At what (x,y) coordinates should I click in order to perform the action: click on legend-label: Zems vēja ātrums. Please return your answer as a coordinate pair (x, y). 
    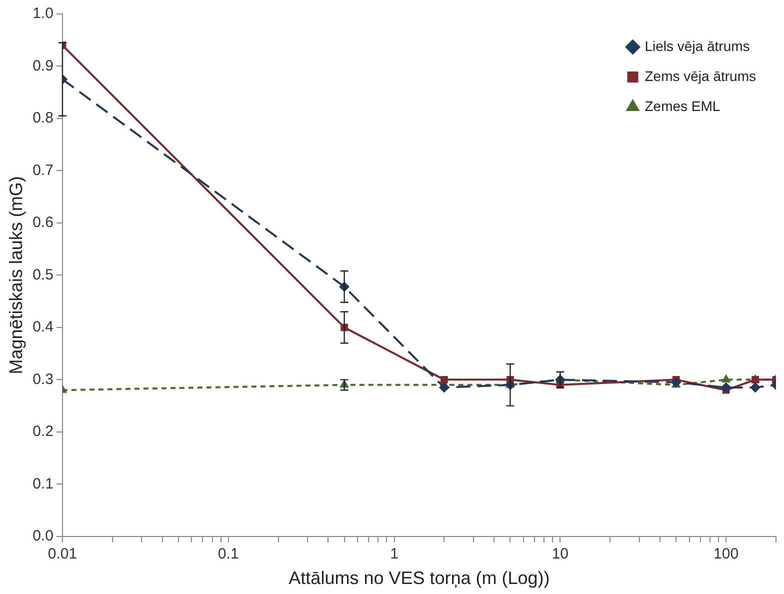
    Looking at the image, I should click on (700, 76).